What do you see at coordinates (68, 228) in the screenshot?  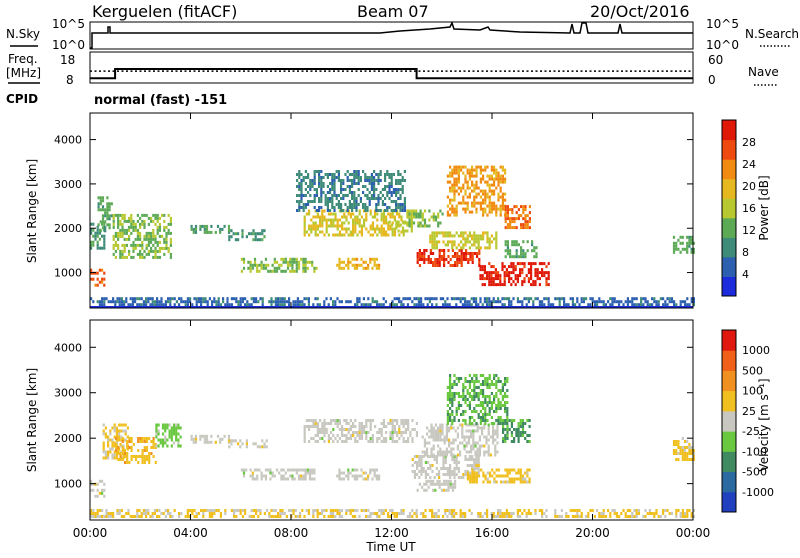 I see `power-ytick-label: 2000` at bounding box center [68, 228].